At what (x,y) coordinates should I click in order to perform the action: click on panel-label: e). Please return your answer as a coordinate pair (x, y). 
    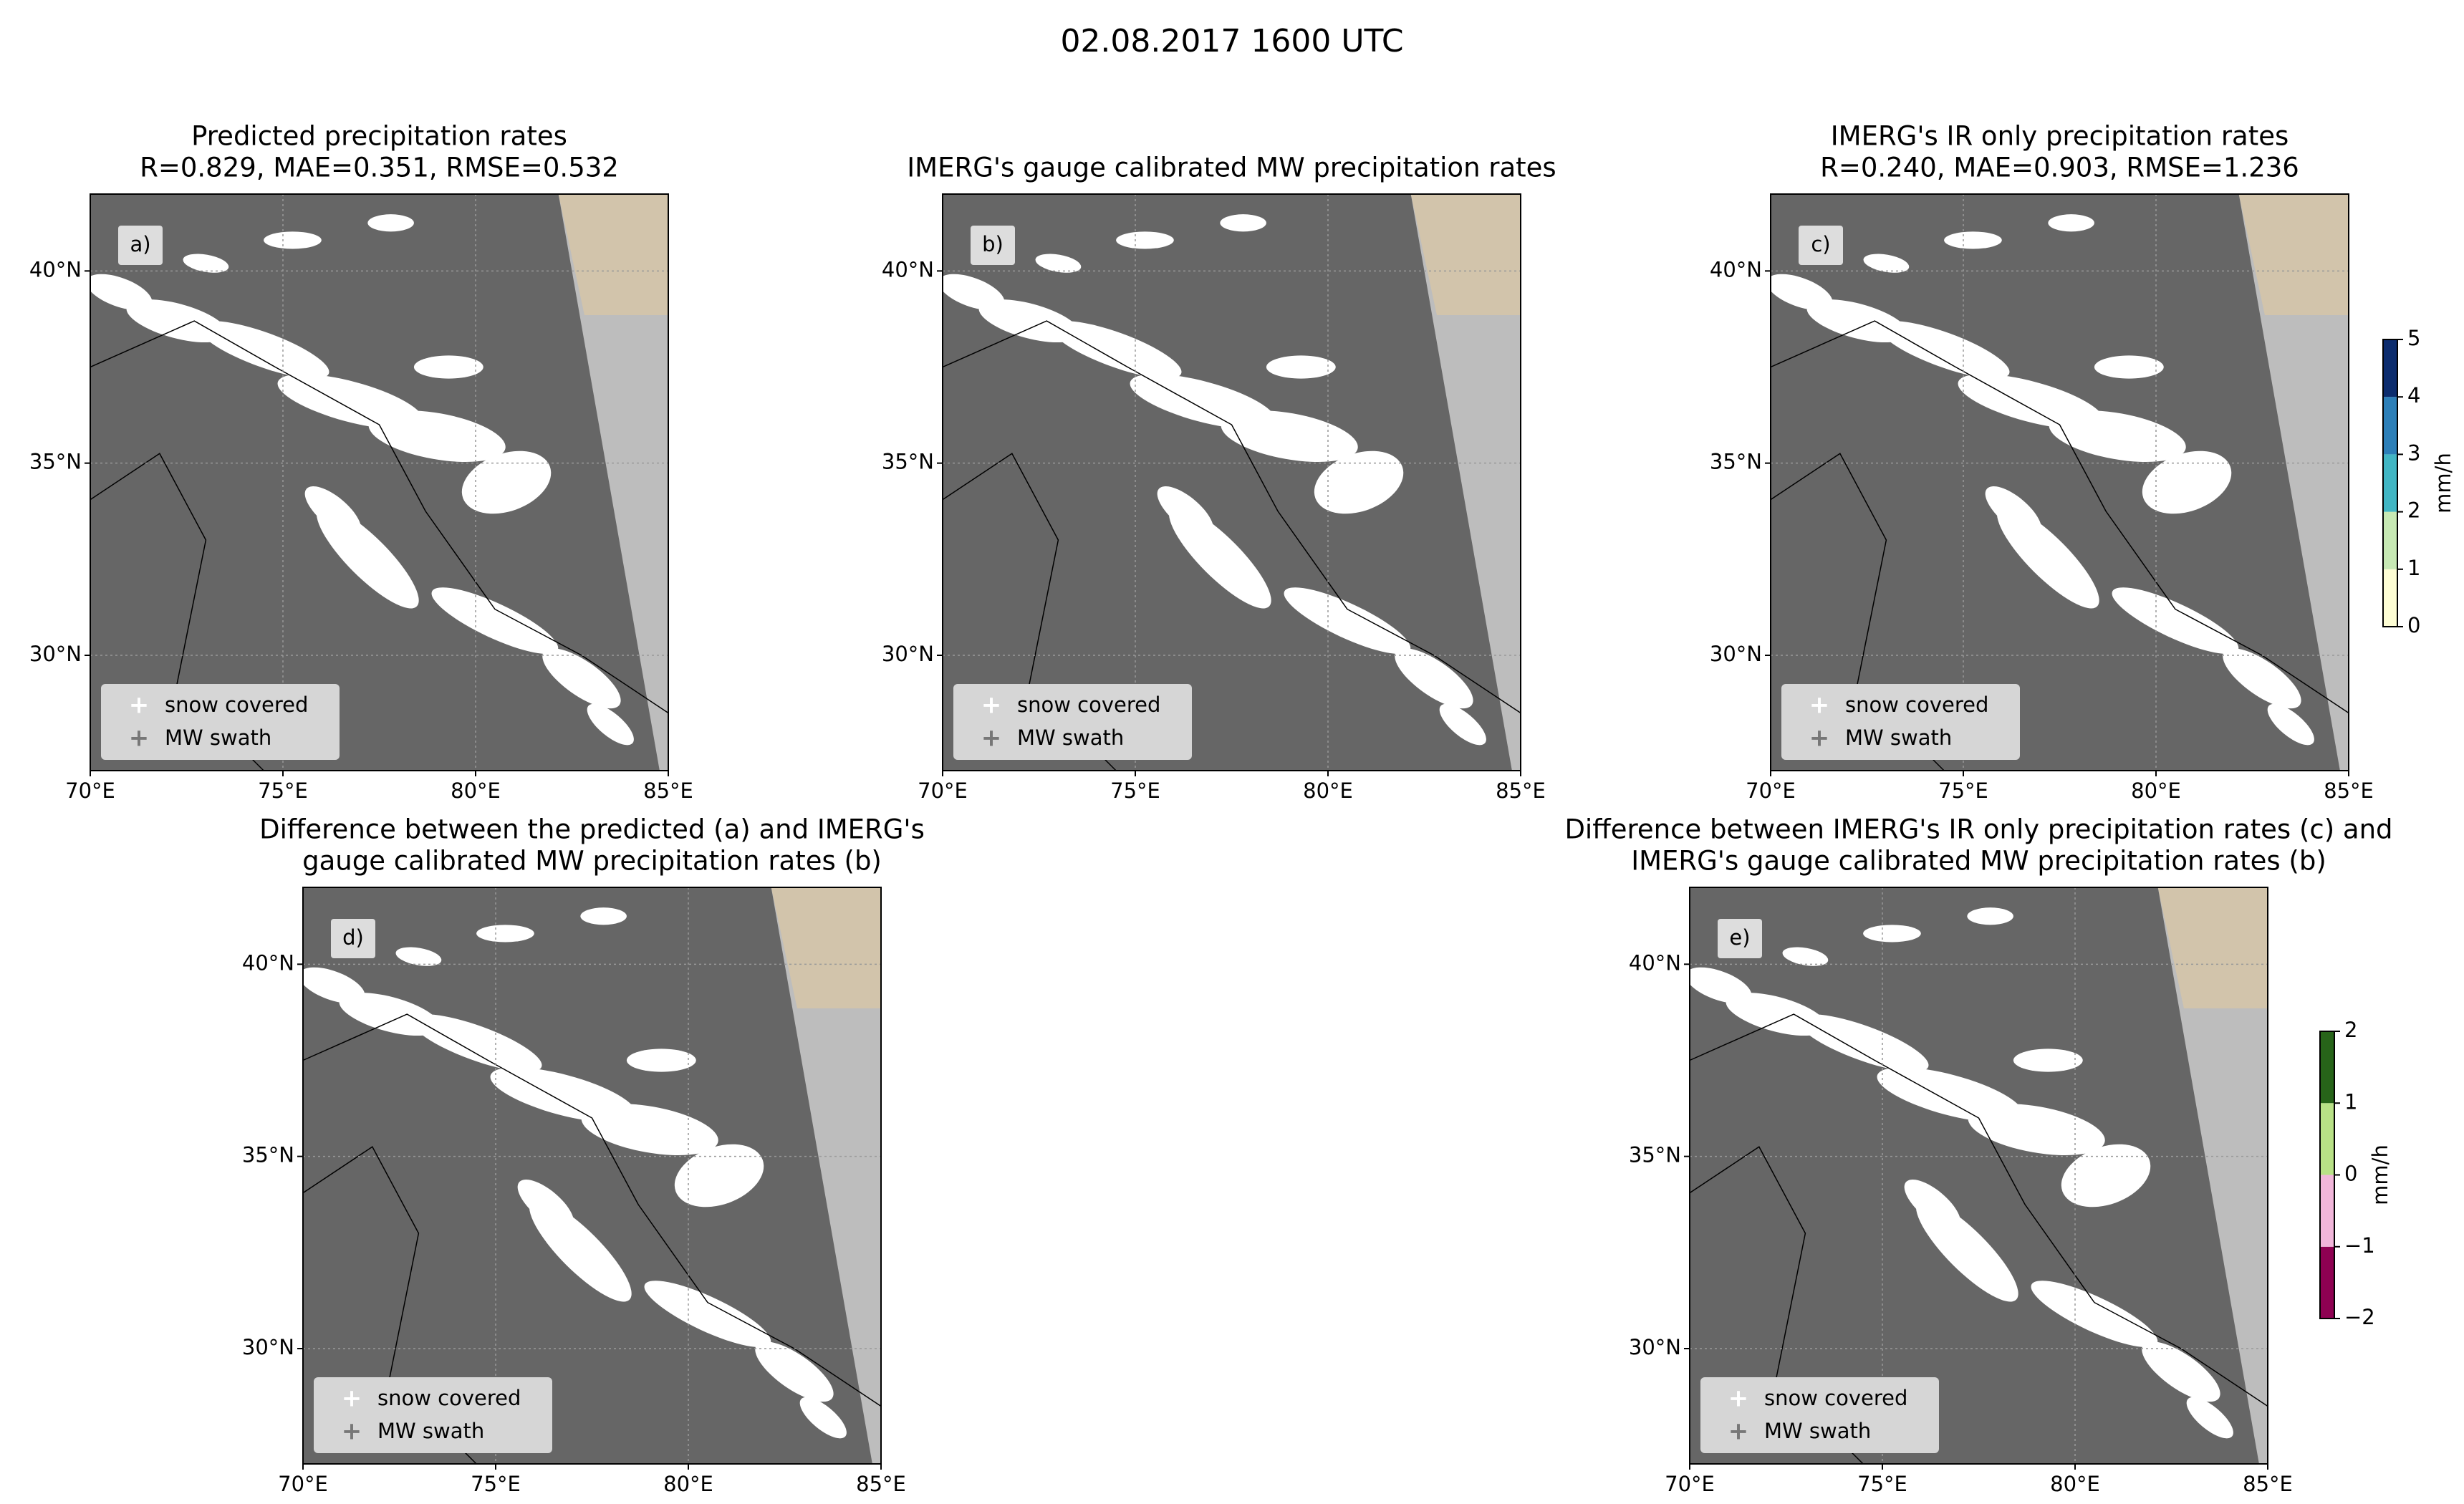
    Looking at the image, I should click on (1739, 937).